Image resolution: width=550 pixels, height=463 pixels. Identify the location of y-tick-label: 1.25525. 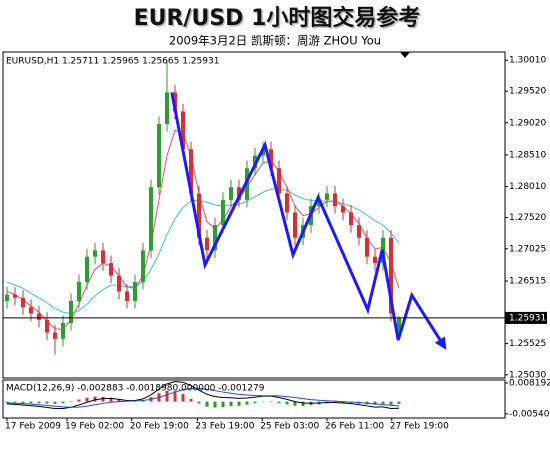
(527, 344).